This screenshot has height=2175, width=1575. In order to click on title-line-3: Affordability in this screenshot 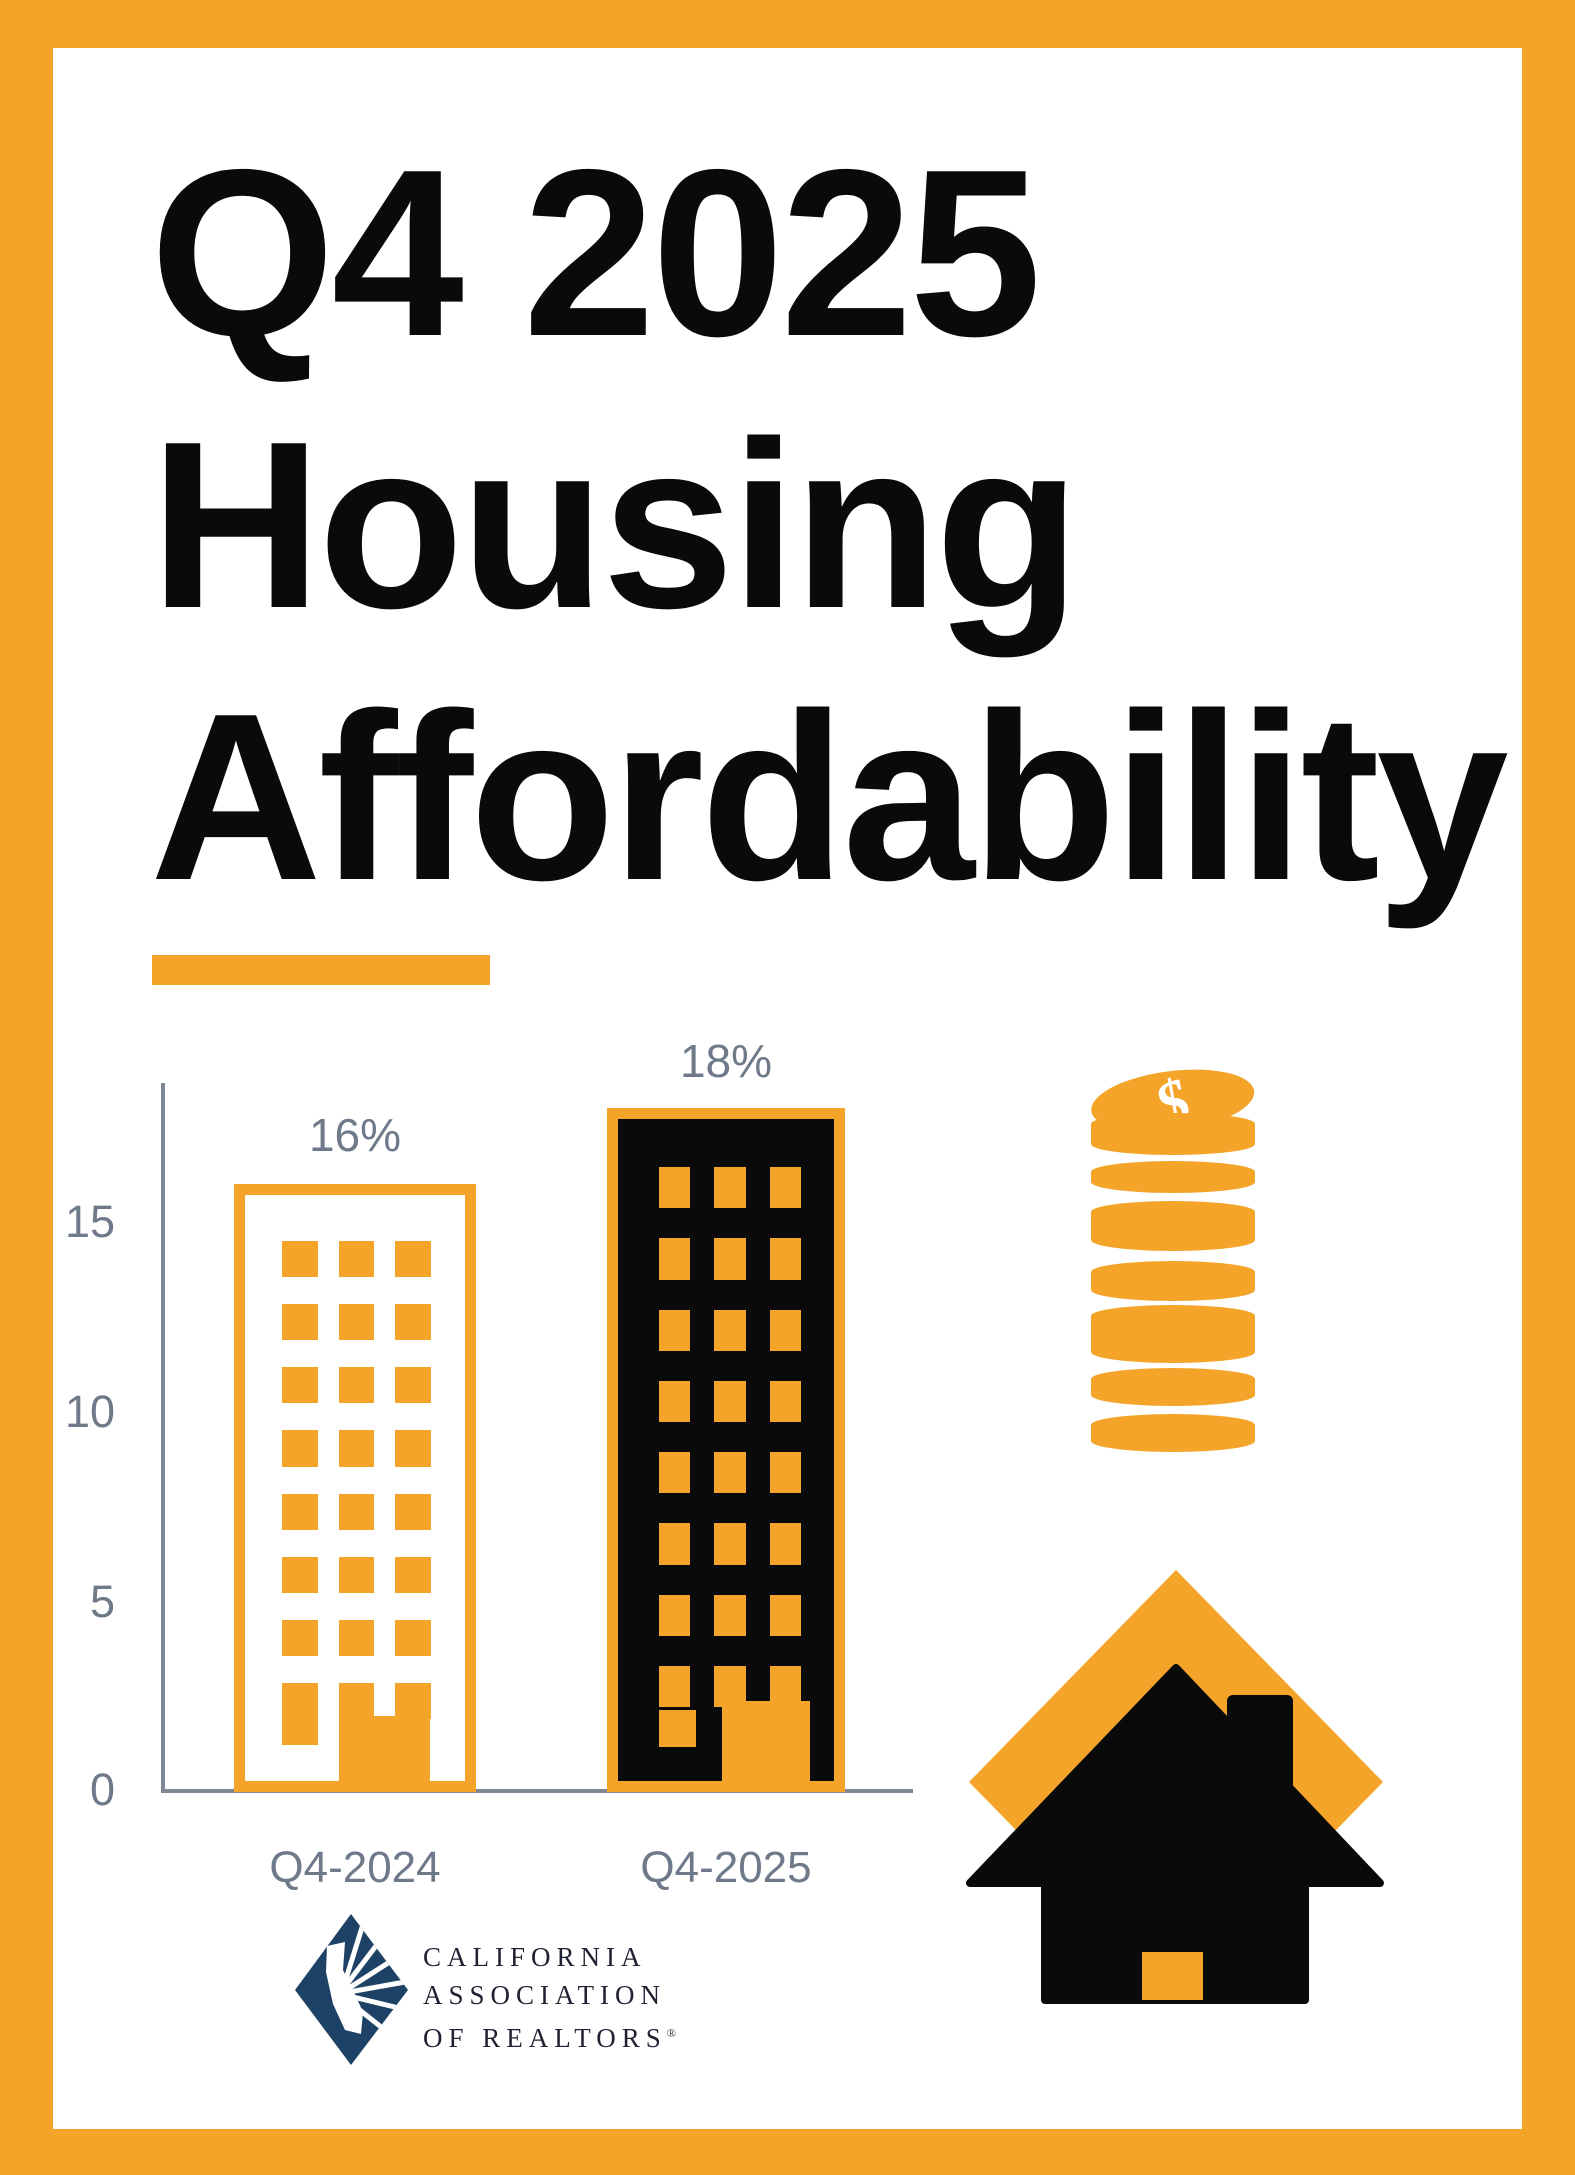, I will do `click(829, 797)`.